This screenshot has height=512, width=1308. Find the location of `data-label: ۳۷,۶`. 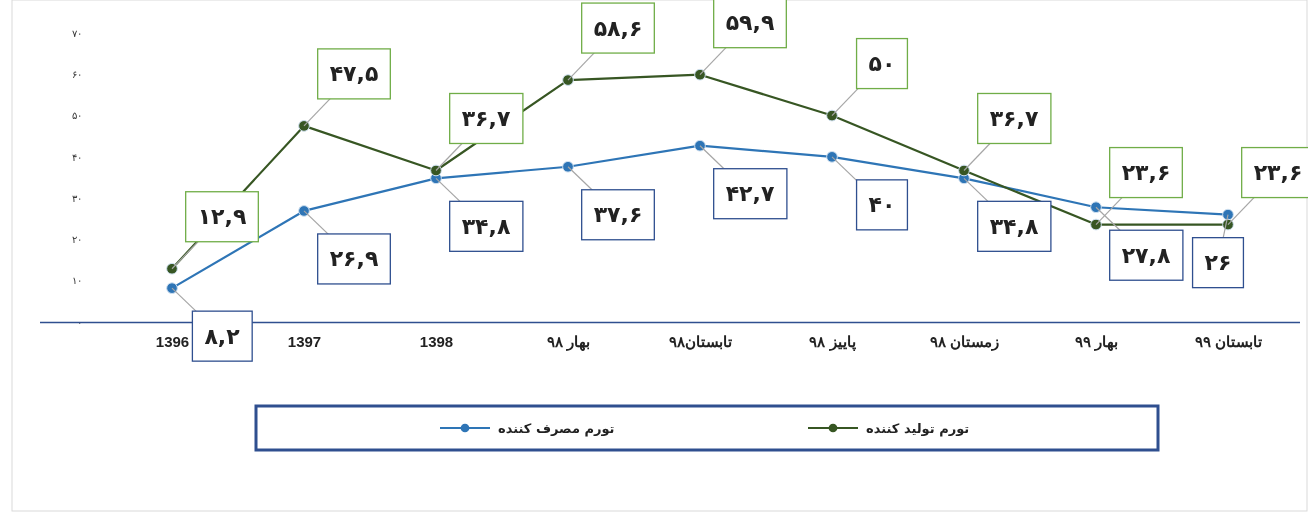

data-label: ۳۷,۶ is located at coordinates (618, 215).